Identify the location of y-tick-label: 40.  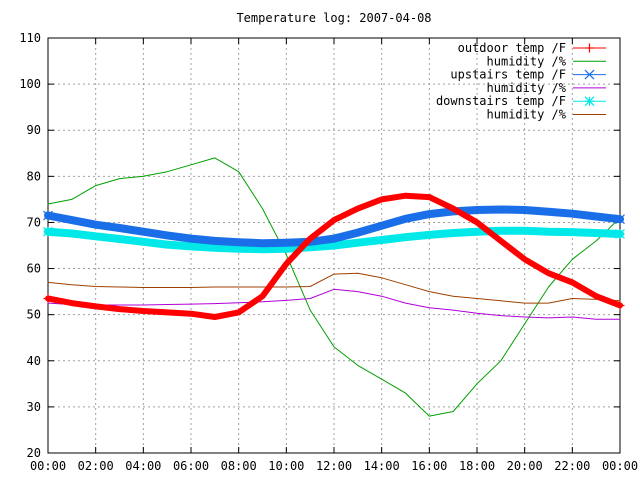
(34, 361).